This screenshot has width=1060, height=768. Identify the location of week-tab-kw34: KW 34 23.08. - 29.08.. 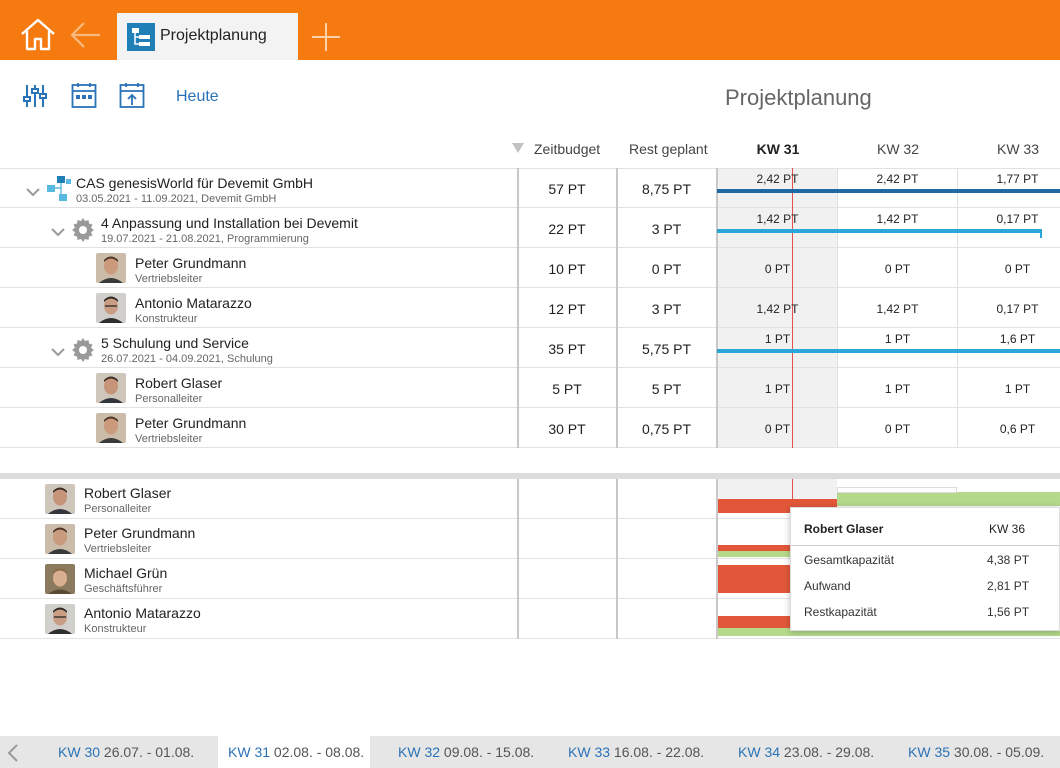
(813, 752).